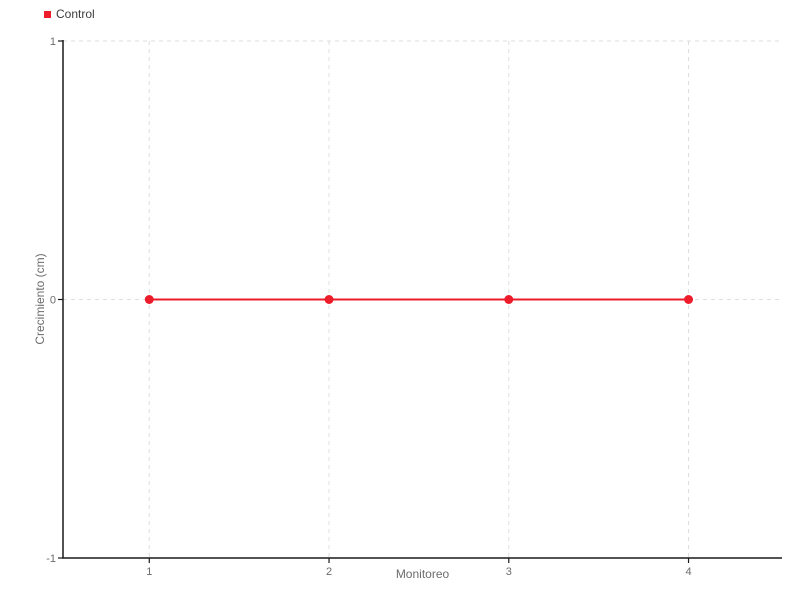 The width and height of the screenshot is (800, 600). I want to click on legend-marker-control-icon, so click(47, 14).